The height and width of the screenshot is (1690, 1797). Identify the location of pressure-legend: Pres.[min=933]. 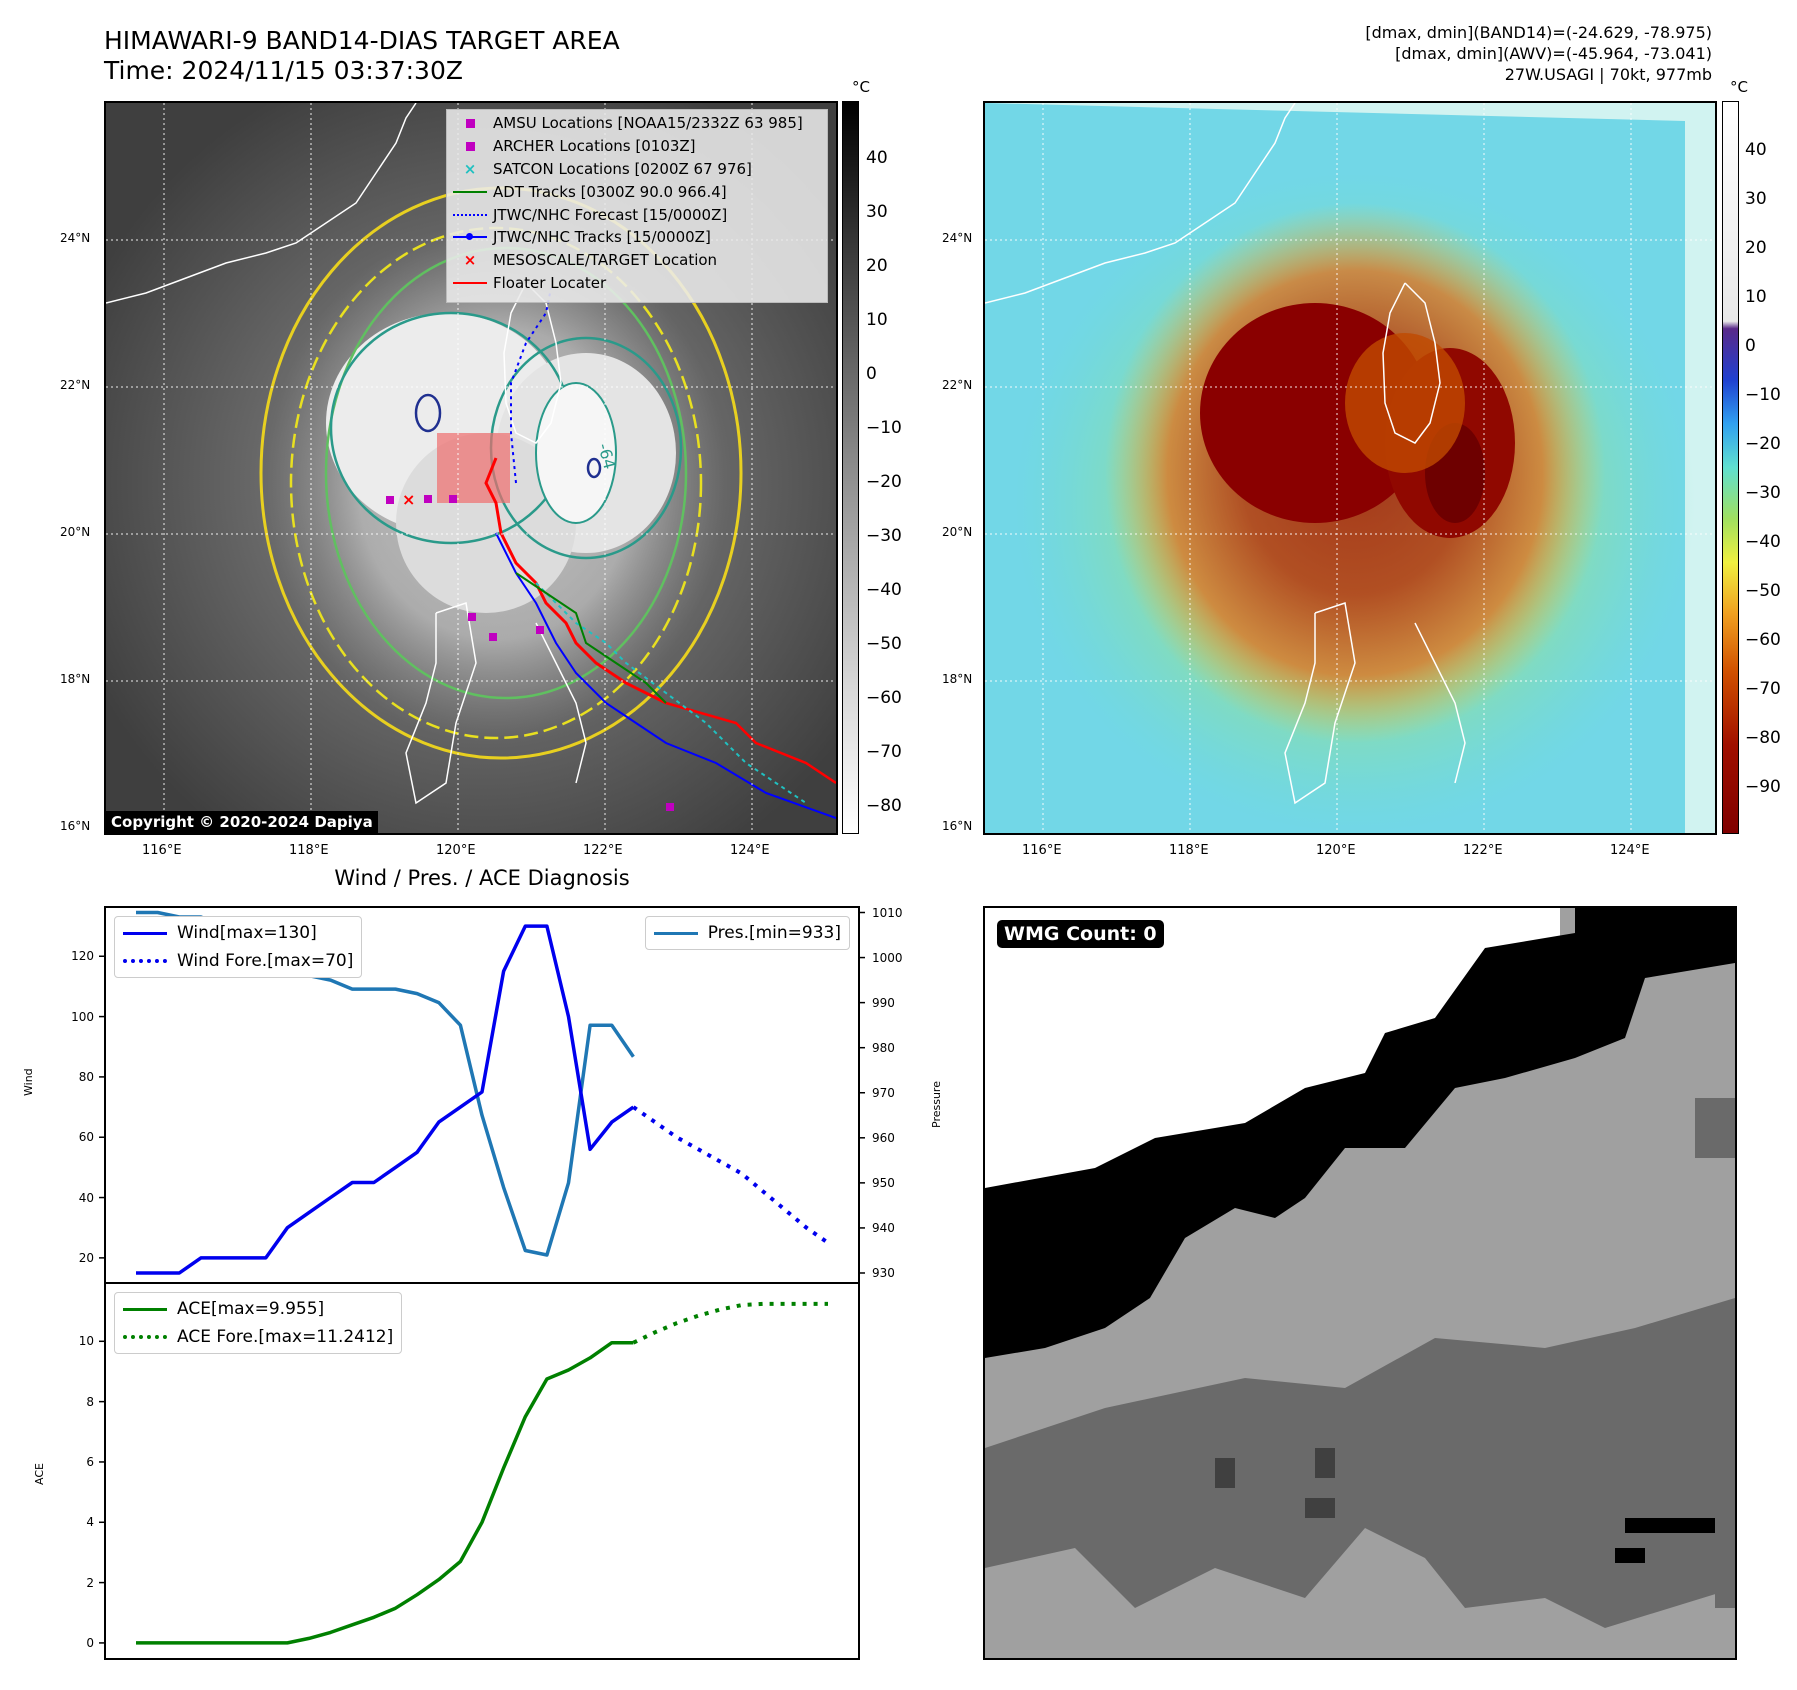
(747, 933).